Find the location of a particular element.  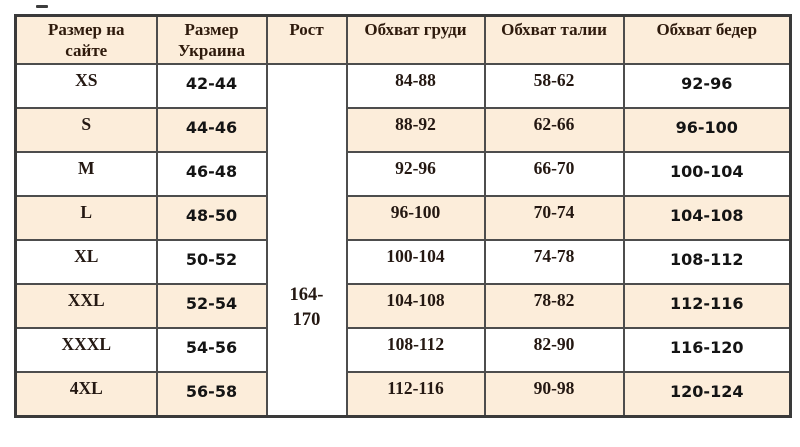

size-ukraine-cell: 54-56 is located at coordinates (211, 350).